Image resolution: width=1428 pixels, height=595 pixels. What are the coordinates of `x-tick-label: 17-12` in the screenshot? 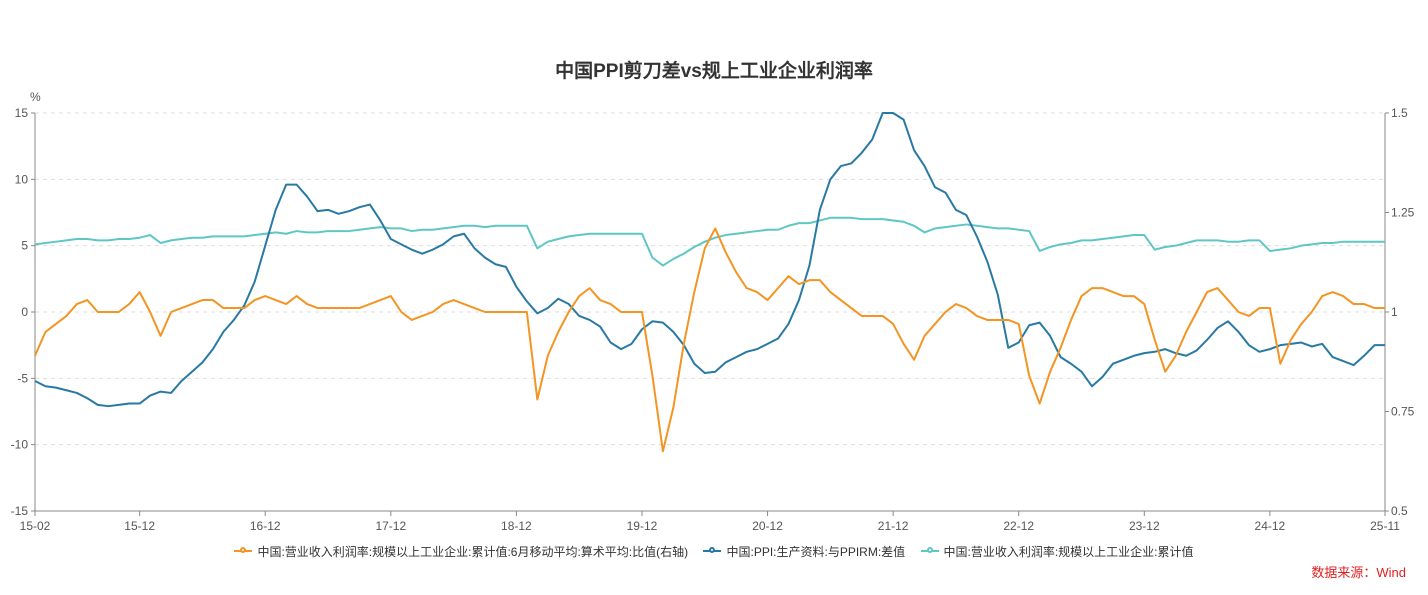 It's located at (390, 526).